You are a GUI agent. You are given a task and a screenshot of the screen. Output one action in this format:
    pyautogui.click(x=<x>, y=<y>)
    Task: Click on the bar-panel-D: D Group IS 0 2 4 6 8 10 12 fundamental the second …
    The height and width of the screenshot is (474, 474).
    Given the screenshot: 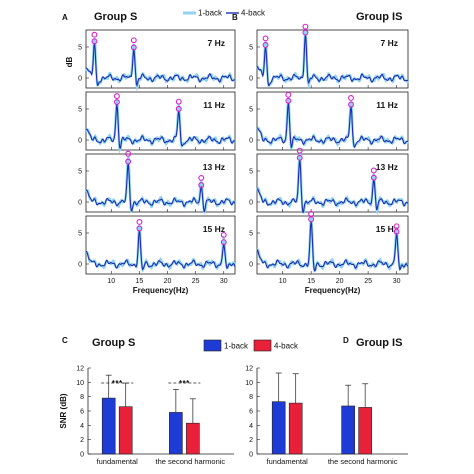 What is the action you would take?
    pyautogui.click(x=326, y=401)
    